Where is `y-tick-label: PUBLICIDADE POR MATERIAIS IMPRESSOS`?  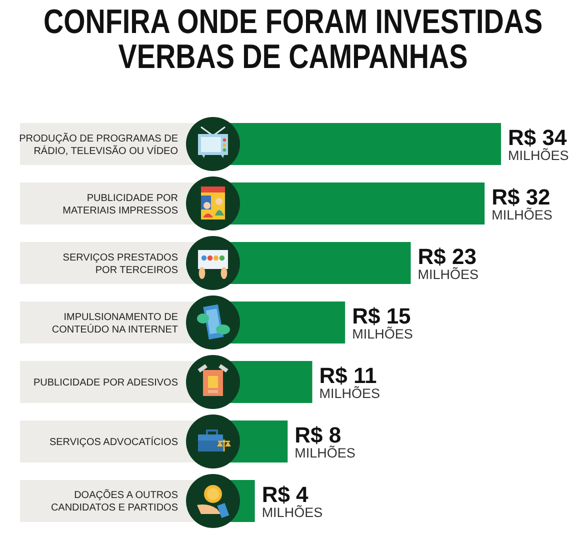 y-tick-label: PUBLICIDADE POR MATERIAIS IMPRESSOS is located at coordinates (120, 204).